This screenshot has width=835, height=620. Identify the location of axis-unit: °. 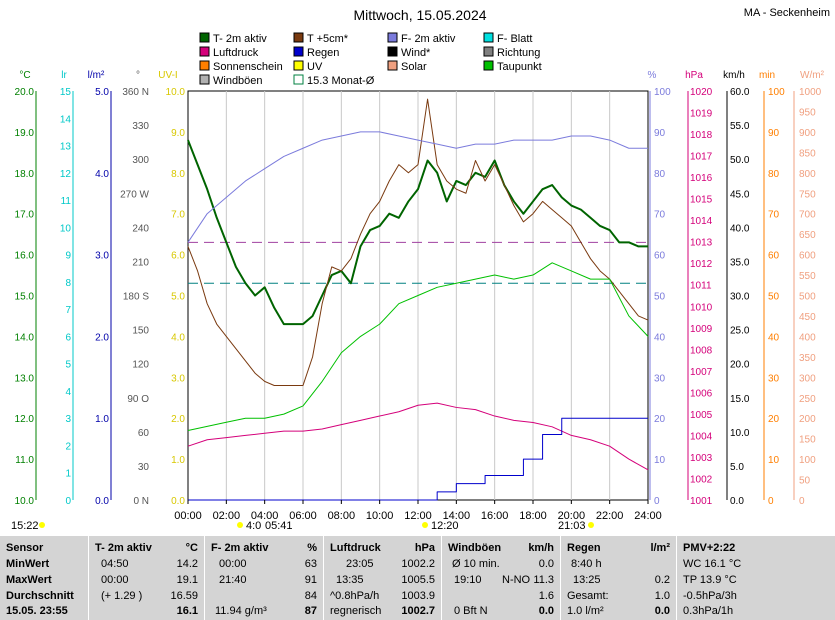
(138, 75).